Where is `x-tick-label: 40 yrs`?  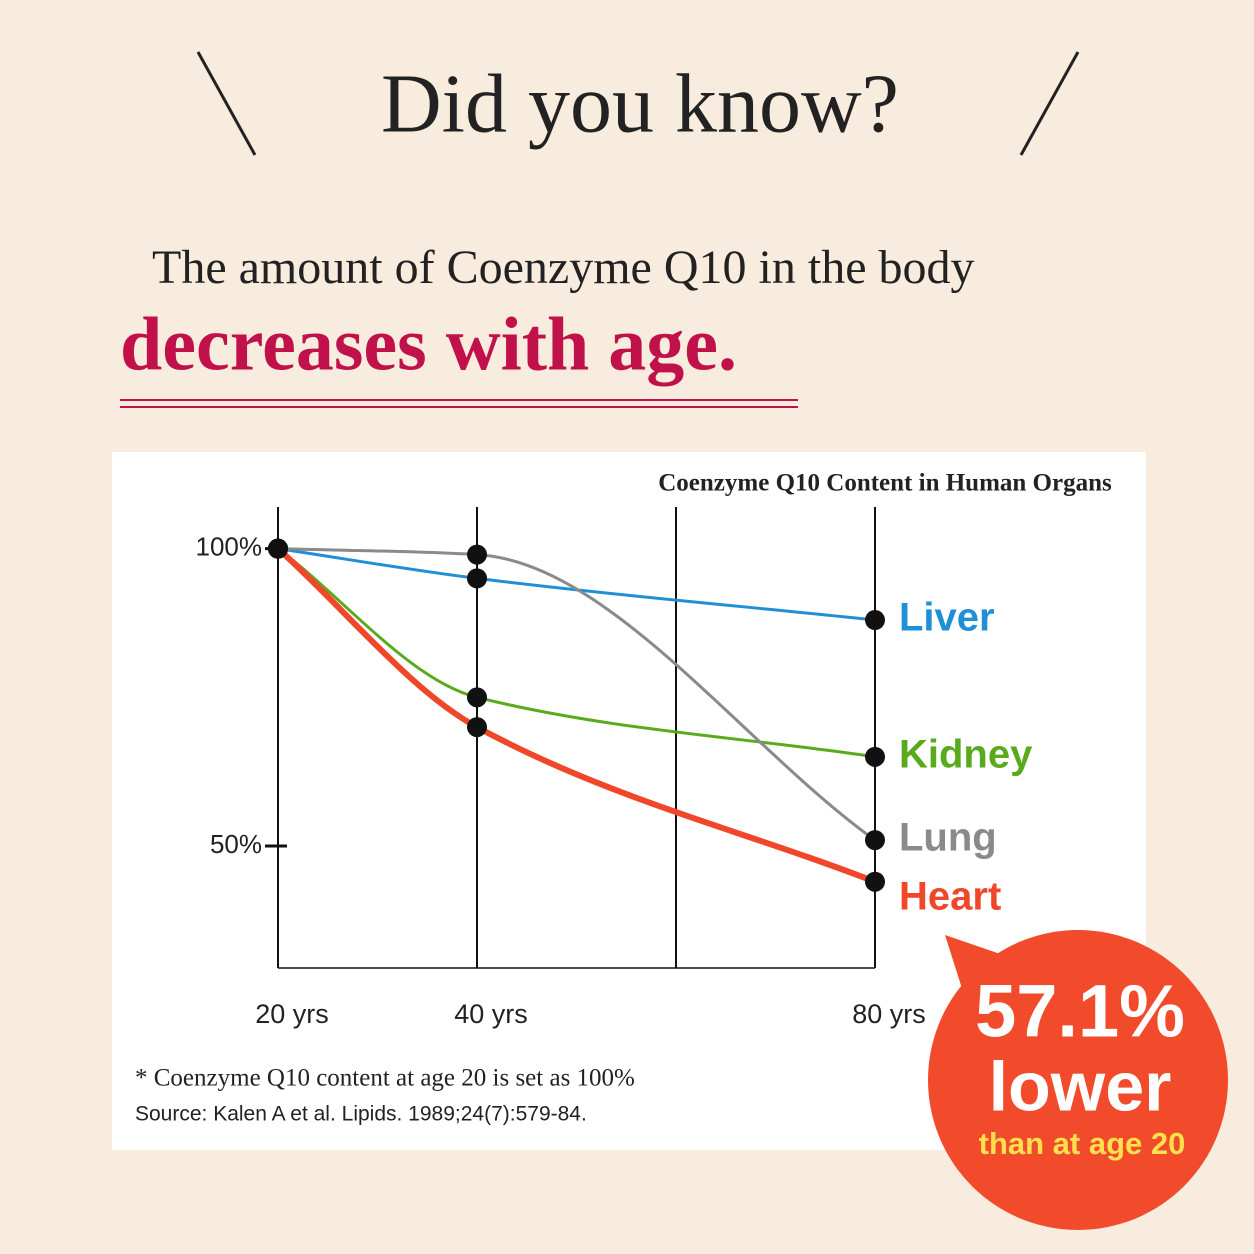 x-tick-label: 40 yrs is located at coordinates (491, 1014).